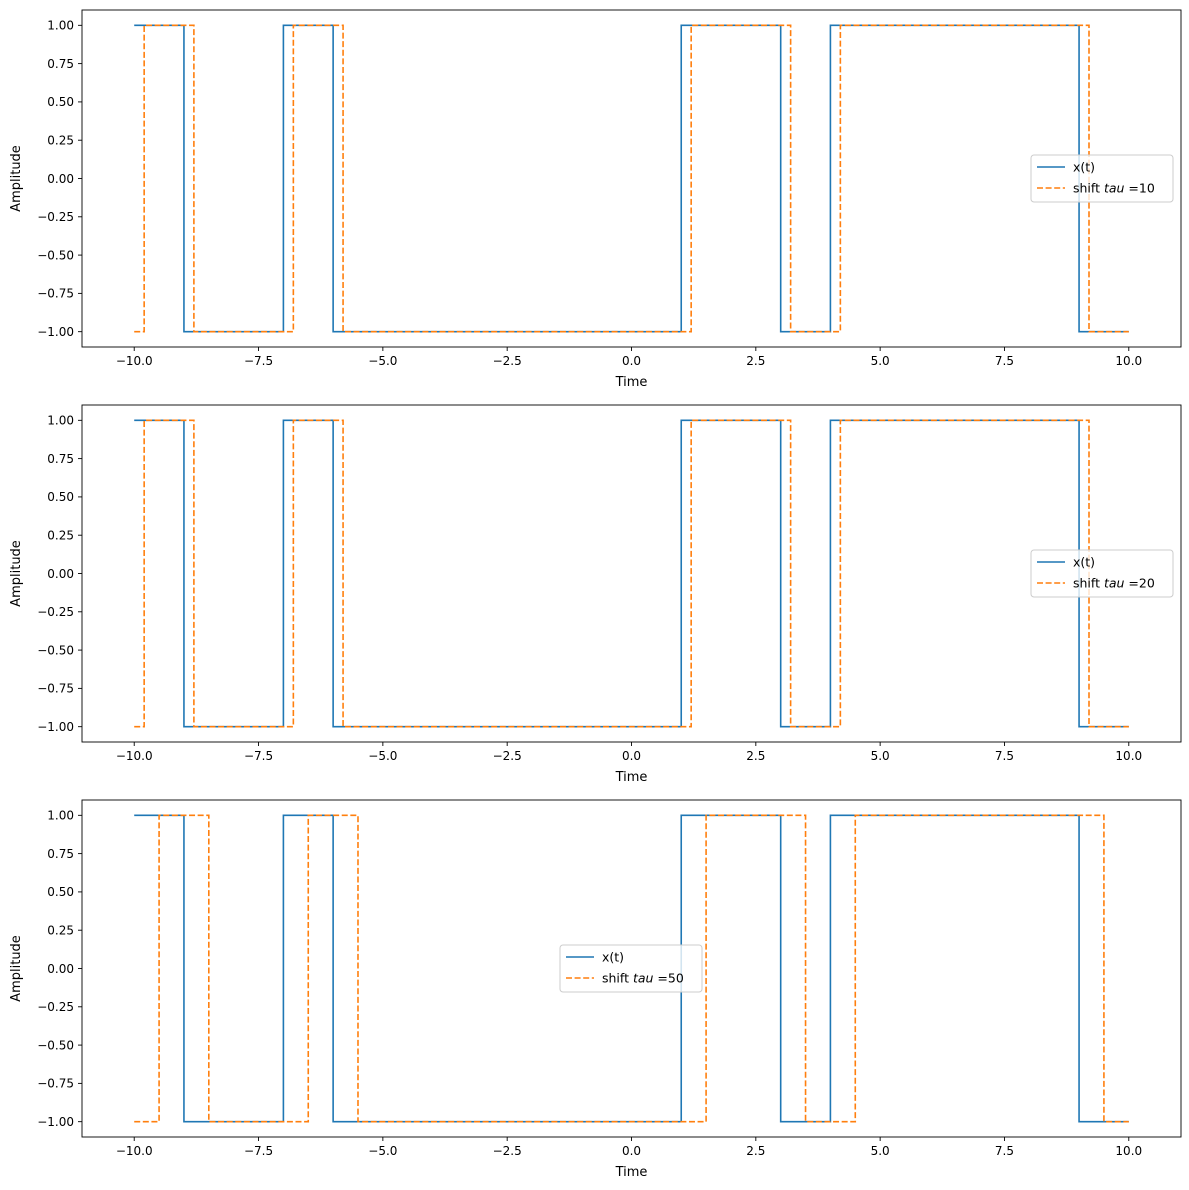 The width and height of the screenshot is (1189, 1190). Describe the element at coordinates (1114, 187) in the screenshot. I see `legend-label-shift: shift tau =10` at that location.